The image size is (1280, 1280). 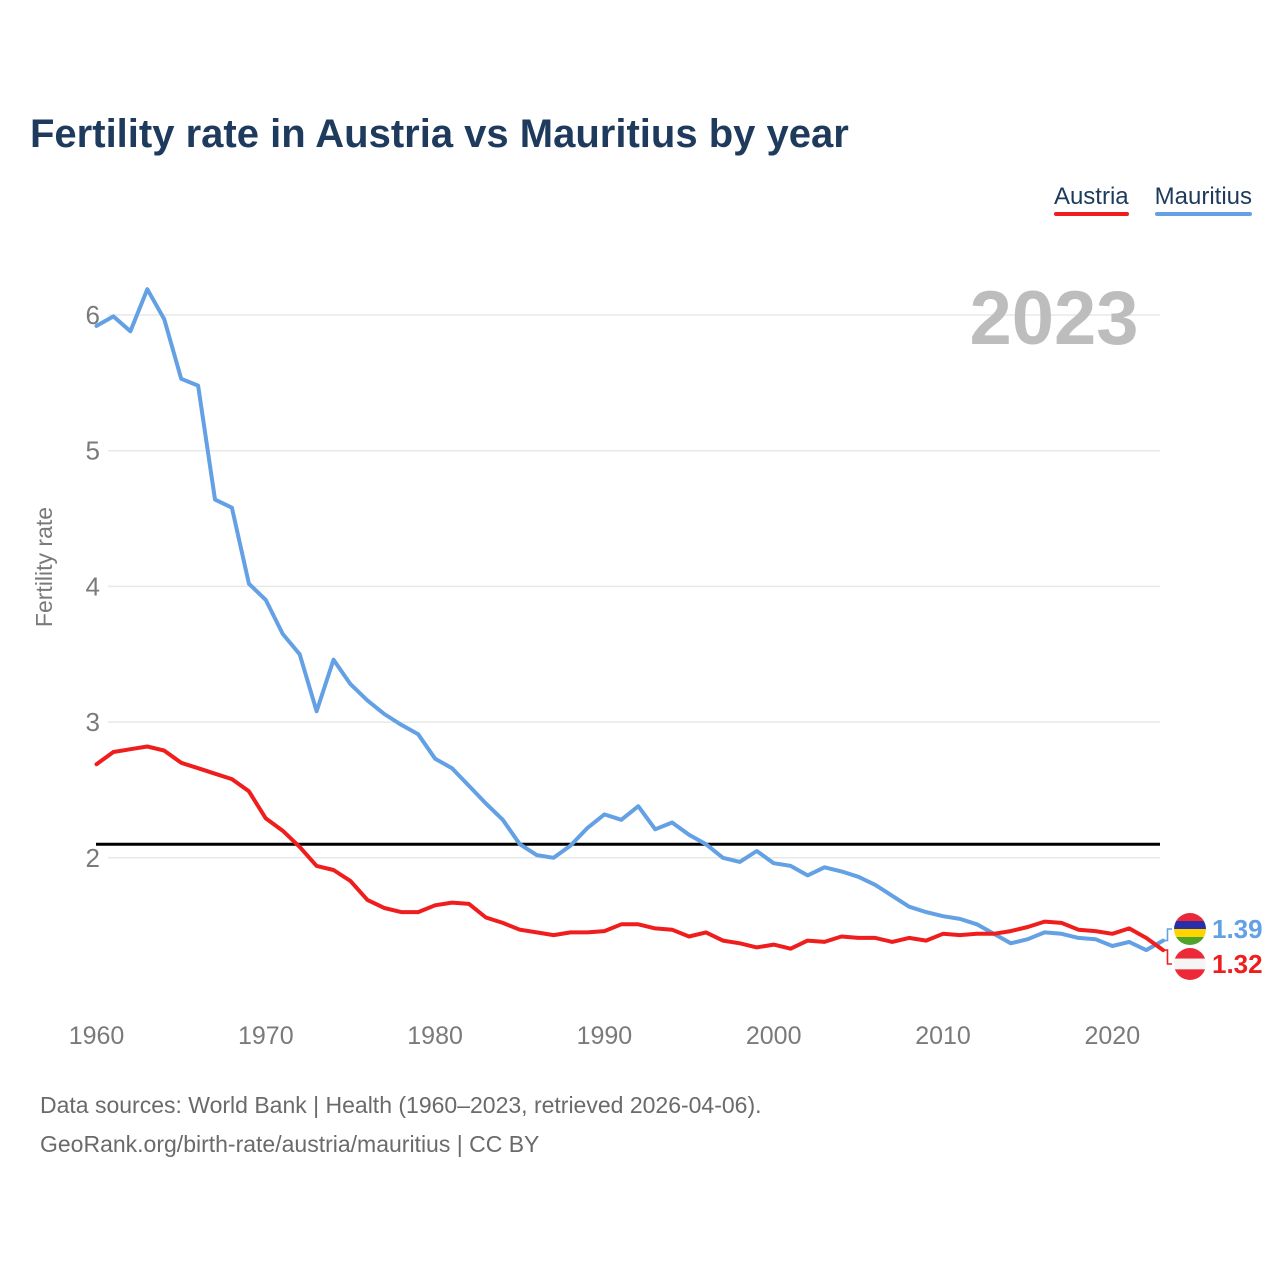 I want to click on legend-label-mauritius: Mauritius, so click(x=1203, y=196).